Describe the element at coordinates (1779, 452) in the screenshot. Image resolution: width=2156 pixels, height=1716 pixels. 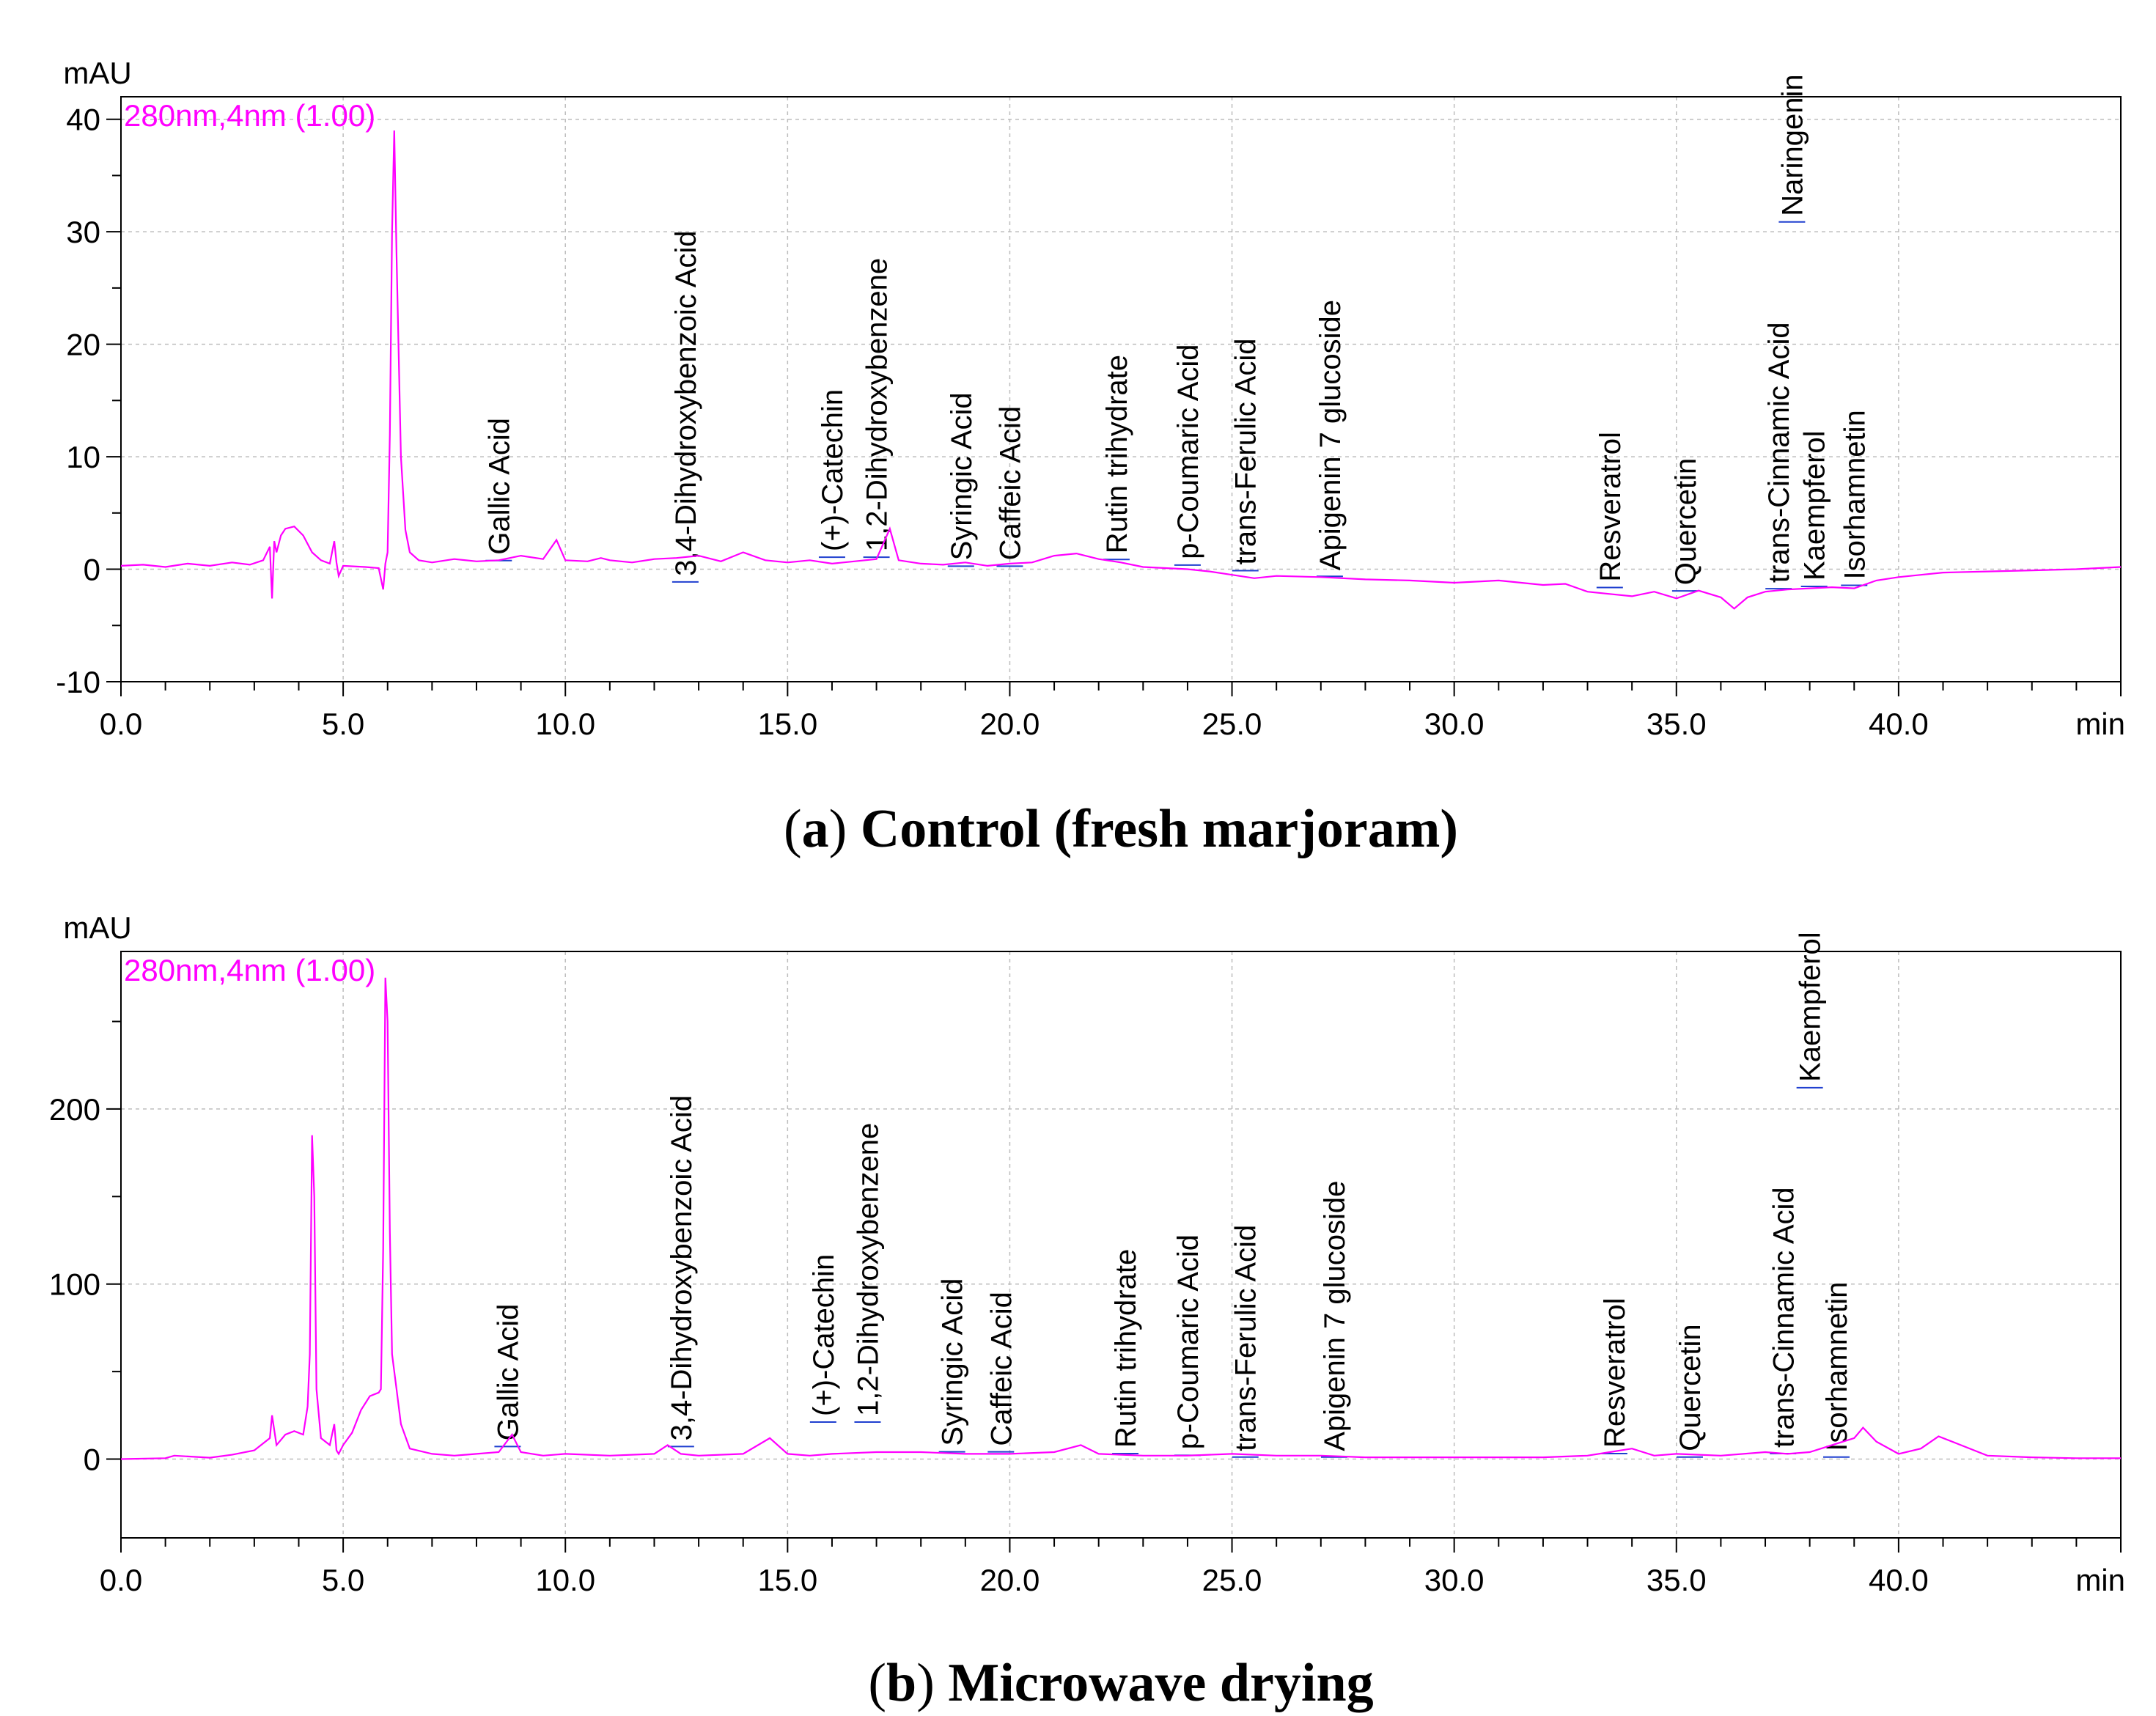
I see `panel-a-peak-label: trans-Cinnamic Acid` at that location.